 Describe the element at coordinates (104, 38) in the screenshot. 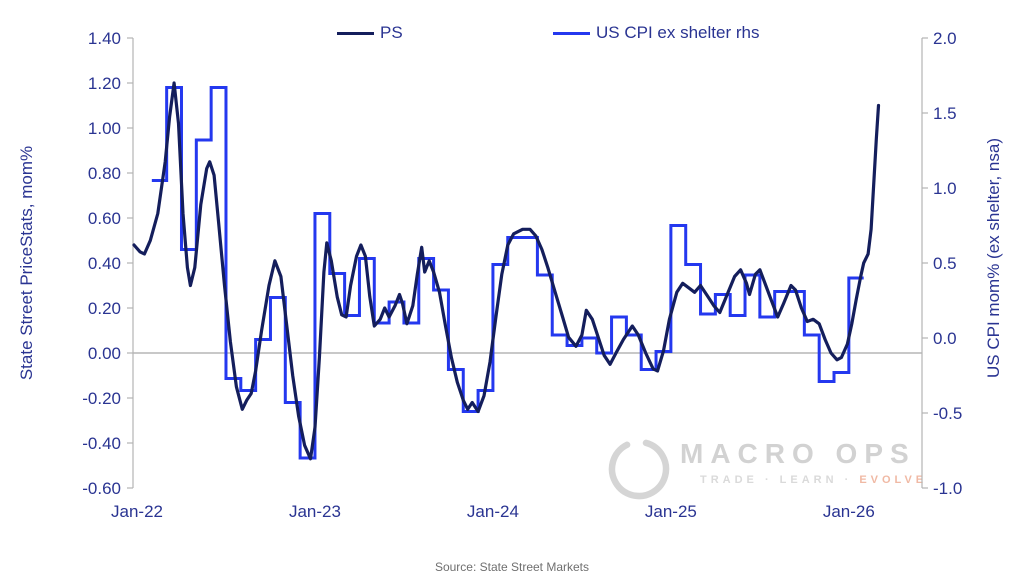

I see `left-axis-tick-label: 1.40` at that location.